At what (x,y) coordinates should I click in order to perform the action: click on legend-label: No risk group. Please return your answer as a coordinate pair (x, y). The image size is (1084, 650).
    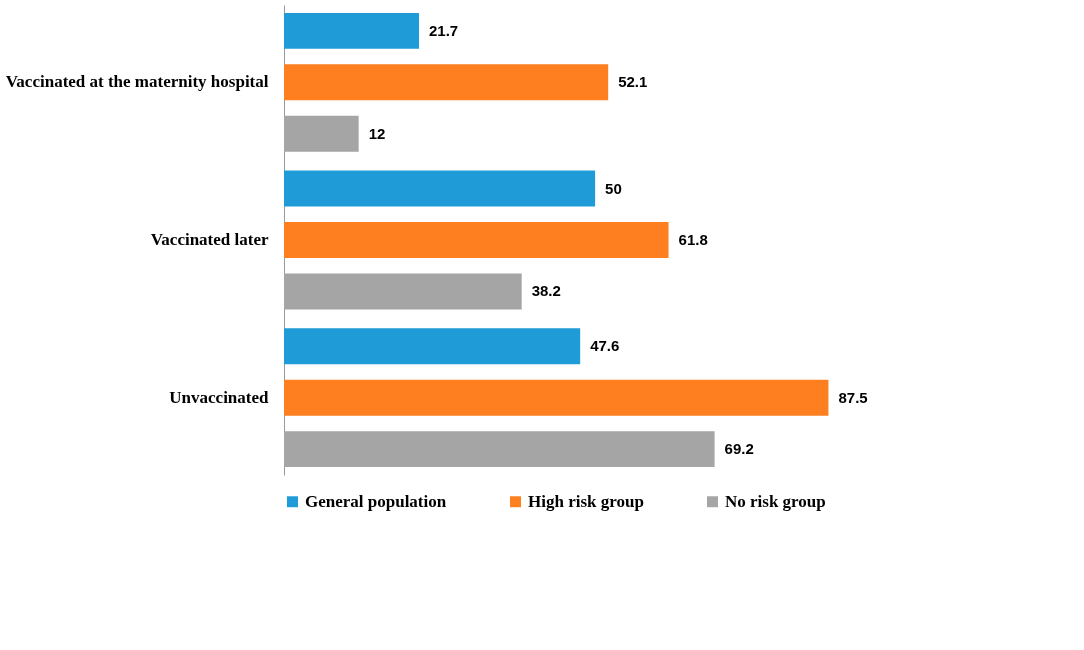
    Looking at the image, I should click on (775, 501).